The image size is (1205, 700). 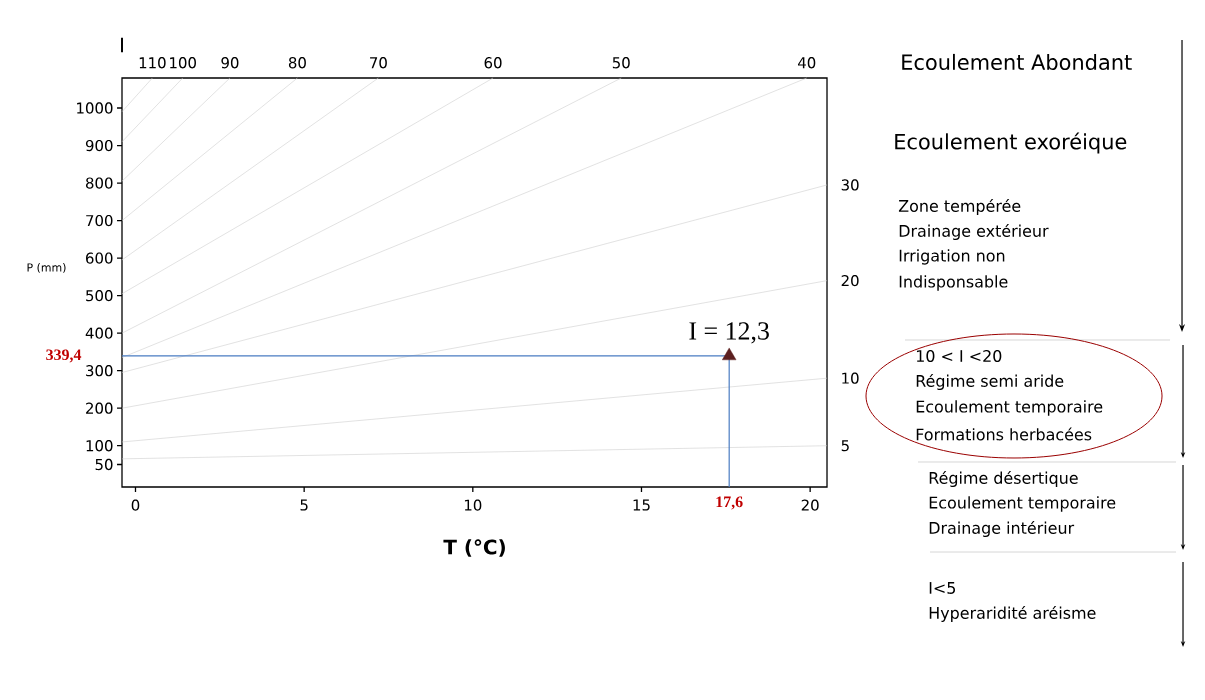 What do you see at coordinates (99, 183) in the screenshot?
I see `y-tick-label: 800` at bounding box center [99, 183].